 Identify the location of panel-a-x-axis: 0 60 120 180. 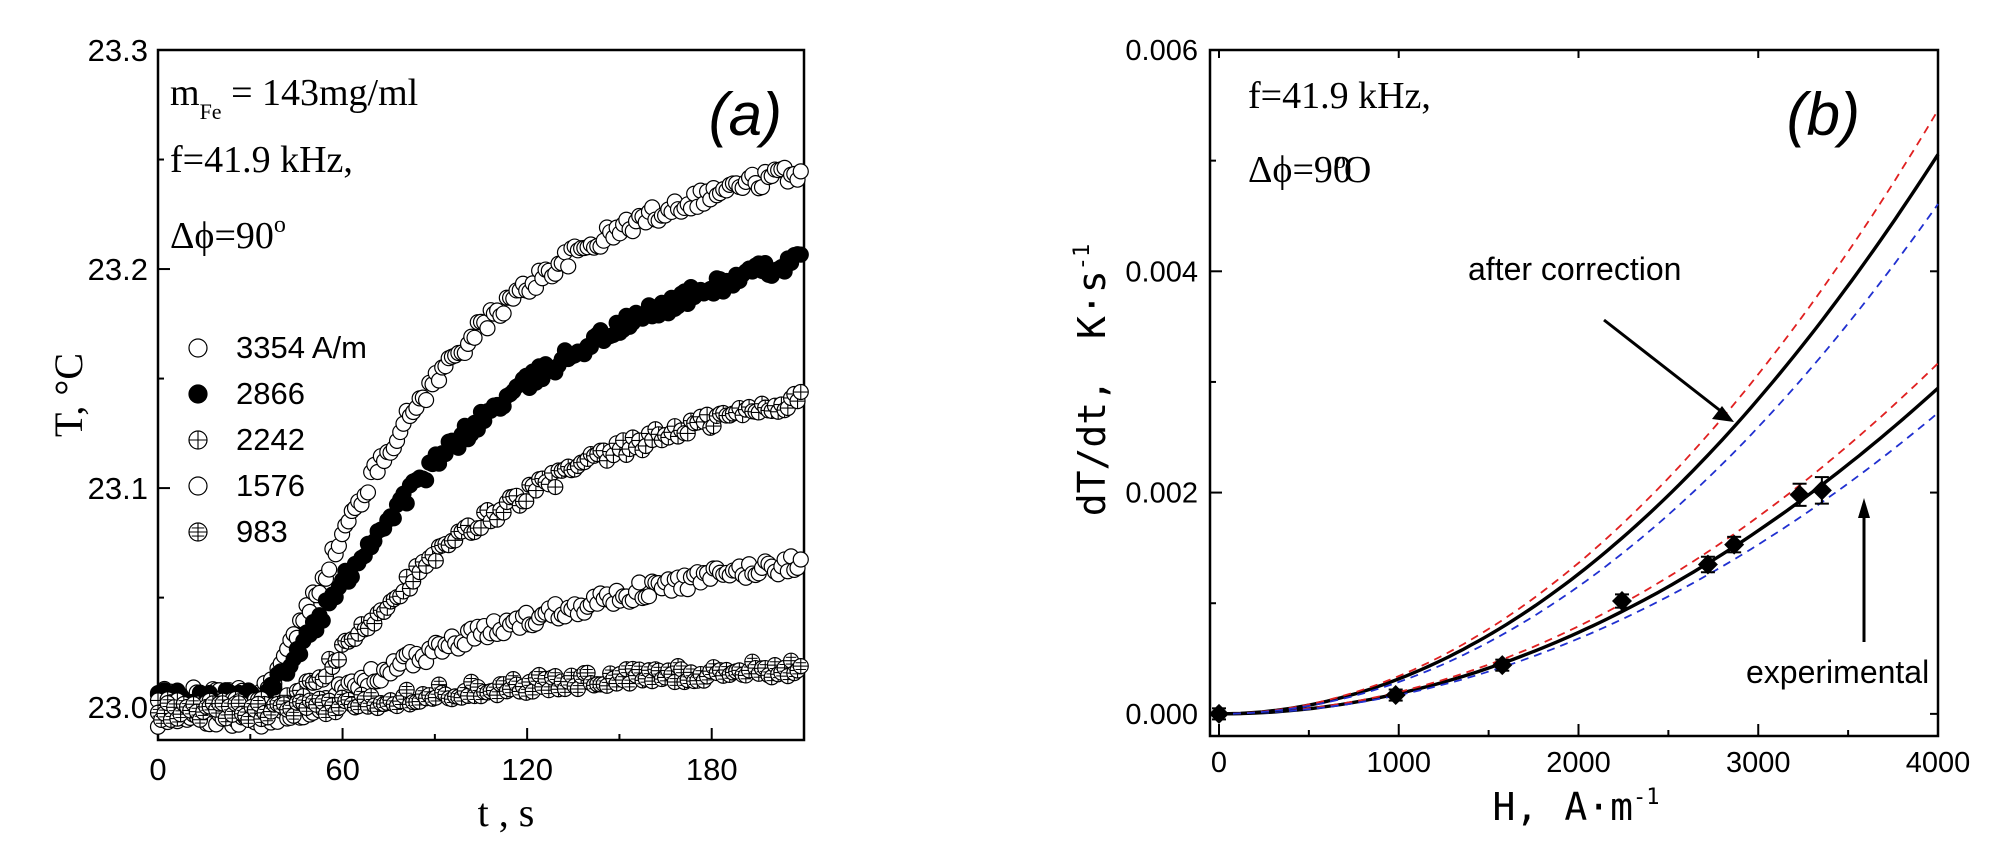
(443, 757).